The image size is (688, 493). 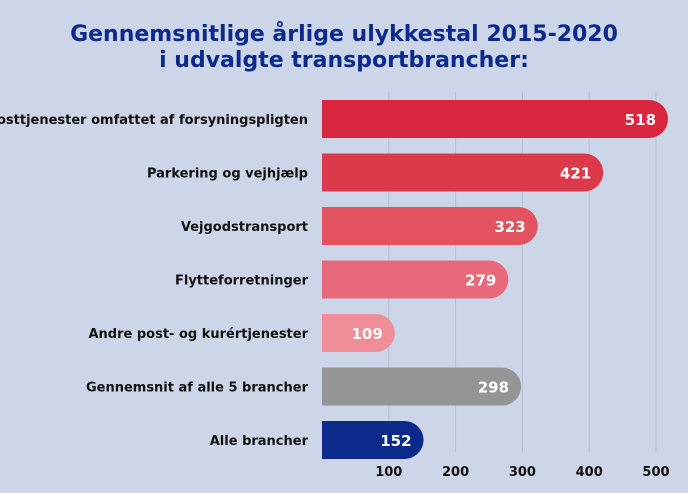 What do you see at coordinates (480, 281) in the screenshot?
I see `value-label: 279` at bounding box center [480, 281].